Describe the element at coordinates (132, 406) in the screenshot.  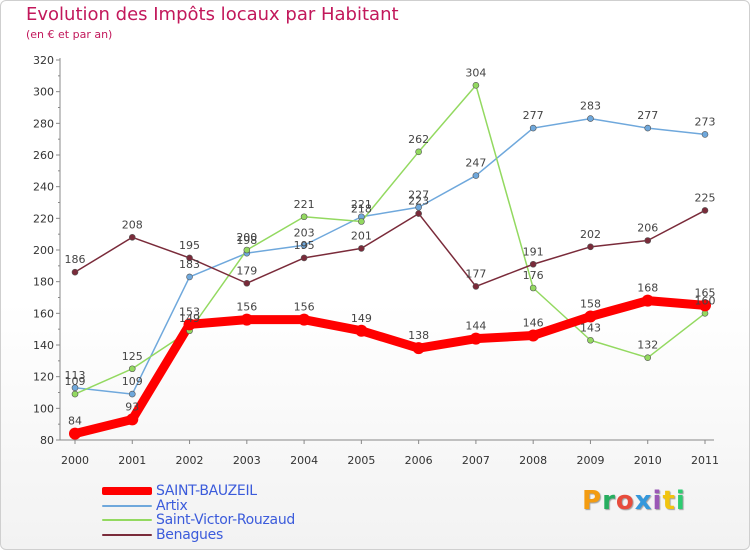
I see `data-label: 93` at that location.